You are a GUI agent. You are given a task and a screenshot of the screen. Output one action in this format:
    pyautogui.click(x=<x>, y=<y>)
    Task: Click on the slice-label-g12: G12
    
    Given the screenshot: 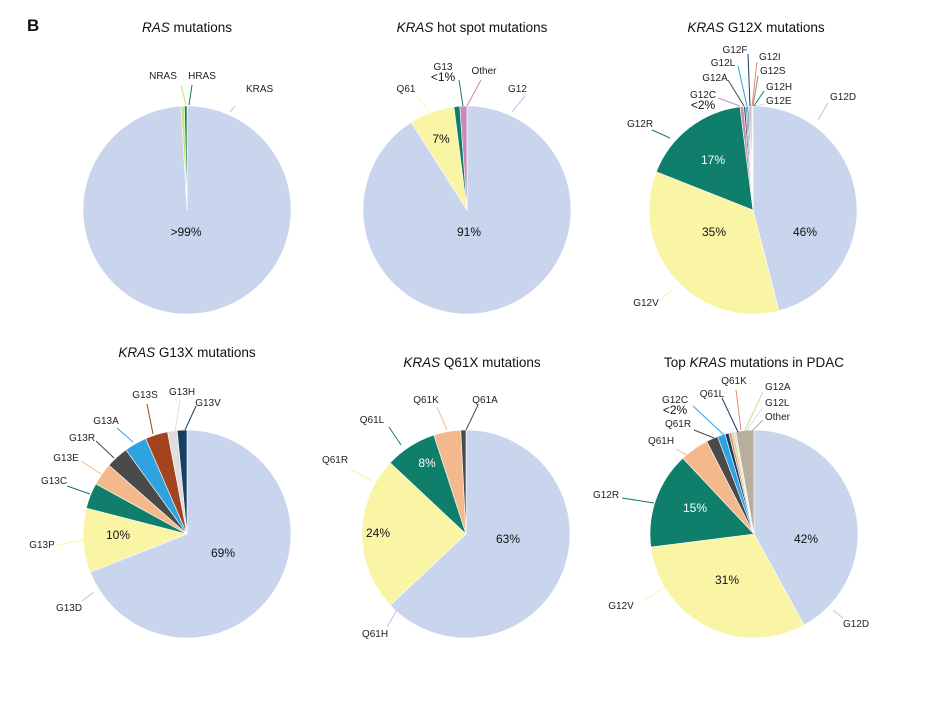 What is the action you would take?
    pyautogui.click(x=517, y=89)
    